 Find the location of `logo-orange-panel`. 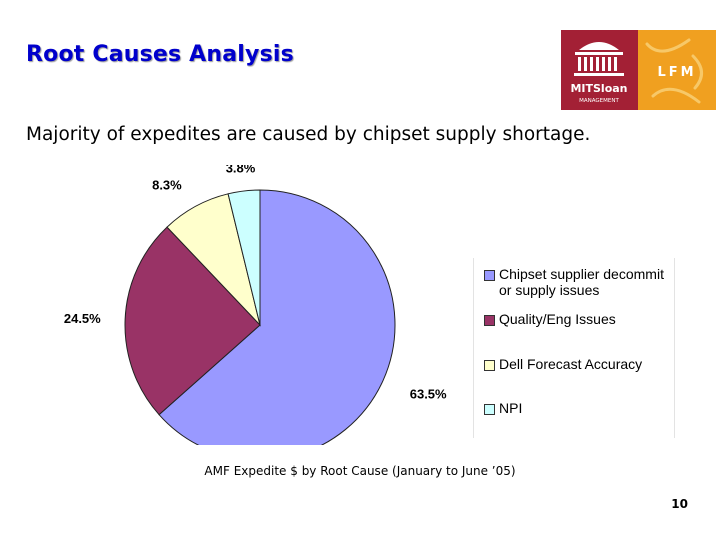

logo-orange-panel is located at coordinates (677, 70).